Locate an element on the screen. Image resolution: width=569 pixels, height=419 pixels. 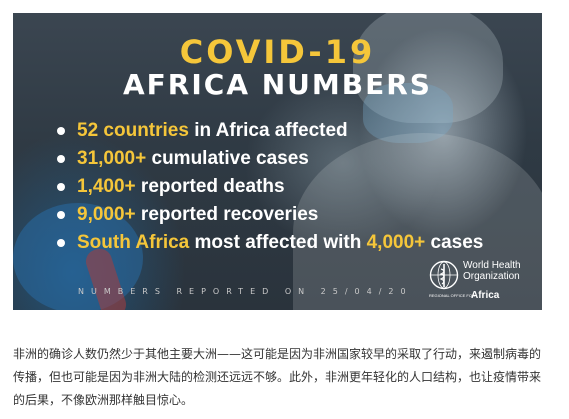
background-photo-mask is located at coordinates (408, 113).